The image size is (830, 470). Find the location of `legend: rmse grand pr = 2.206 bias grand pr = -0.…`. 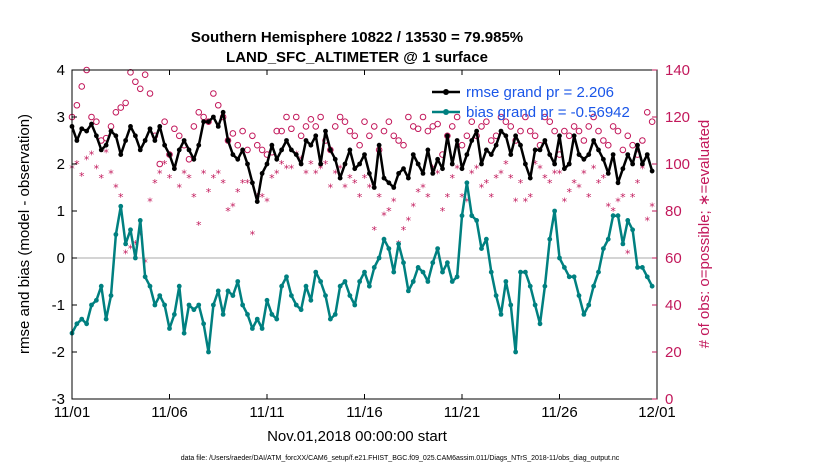

legend: rmse grand pr = 2.206 bias grand pr = -0.… is located at coordinates (531, 102).